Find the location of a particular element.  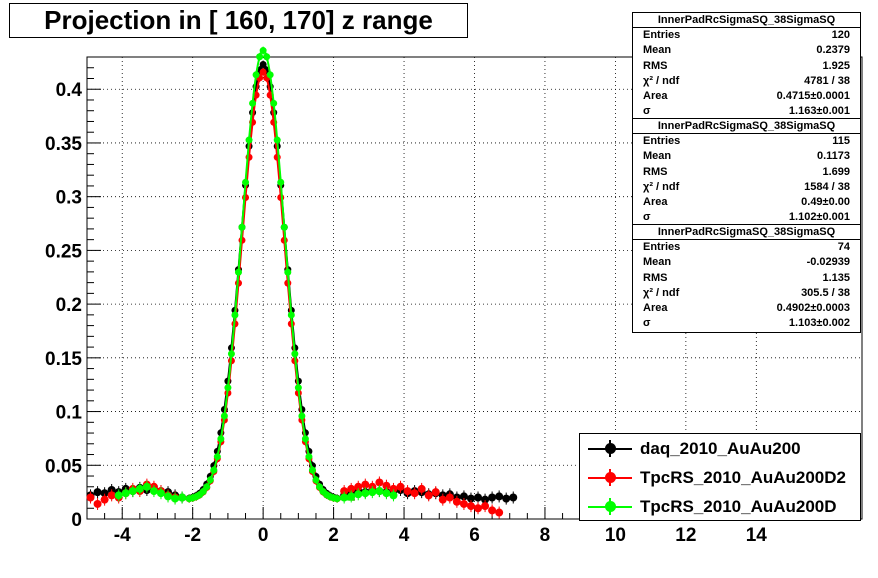

stats-row: χ² / ndf 4781 / 38 is located at coordinates (746, 81).